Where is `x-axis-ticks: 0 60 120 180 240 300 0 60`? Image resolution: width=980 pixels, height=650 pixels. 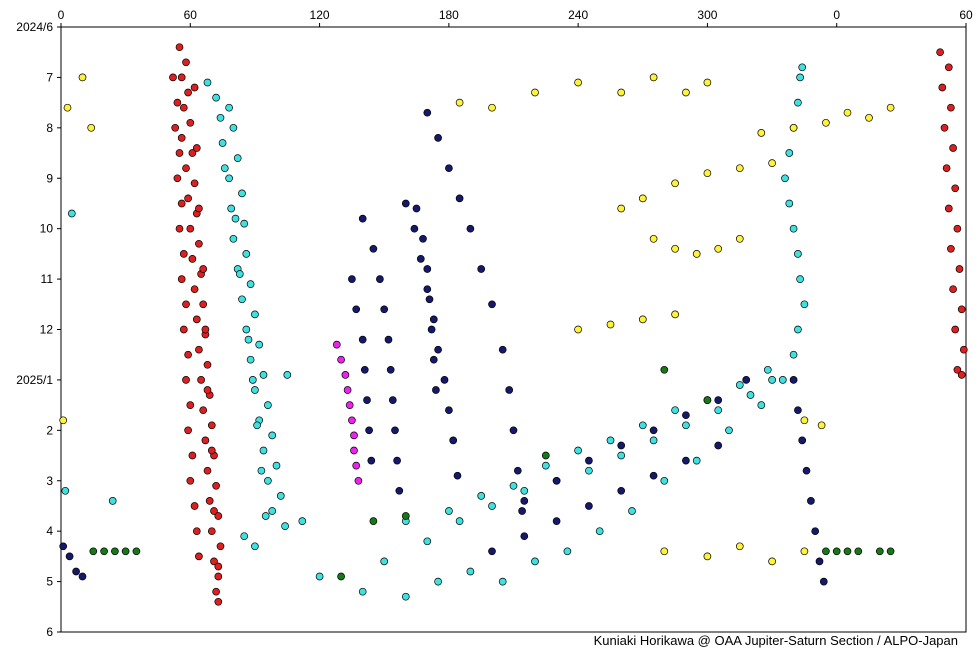
x-axis-ticks: 0 60 120 180 240 300 0 60 is located at coordinates (515, 17).